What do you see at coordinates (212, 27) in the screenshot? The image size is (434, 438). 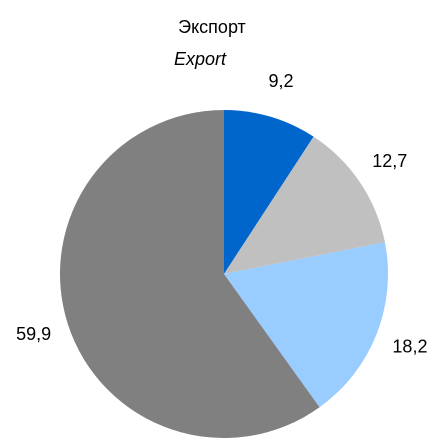 I see `chart-title: Экспорт` at bounding box center [212, 27].